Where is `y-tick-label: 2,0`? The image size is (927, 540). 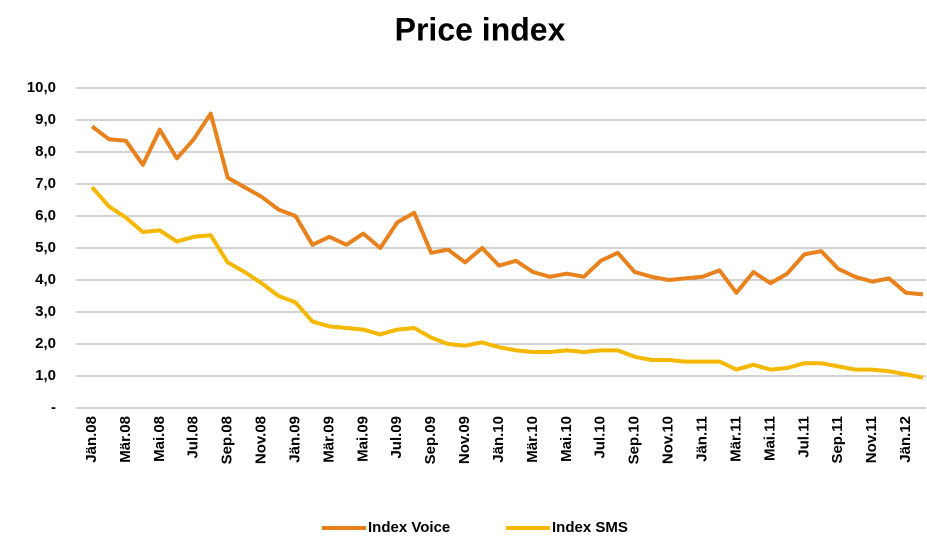 y-tick-label: 2,0 is located at coordinates (45, 343).